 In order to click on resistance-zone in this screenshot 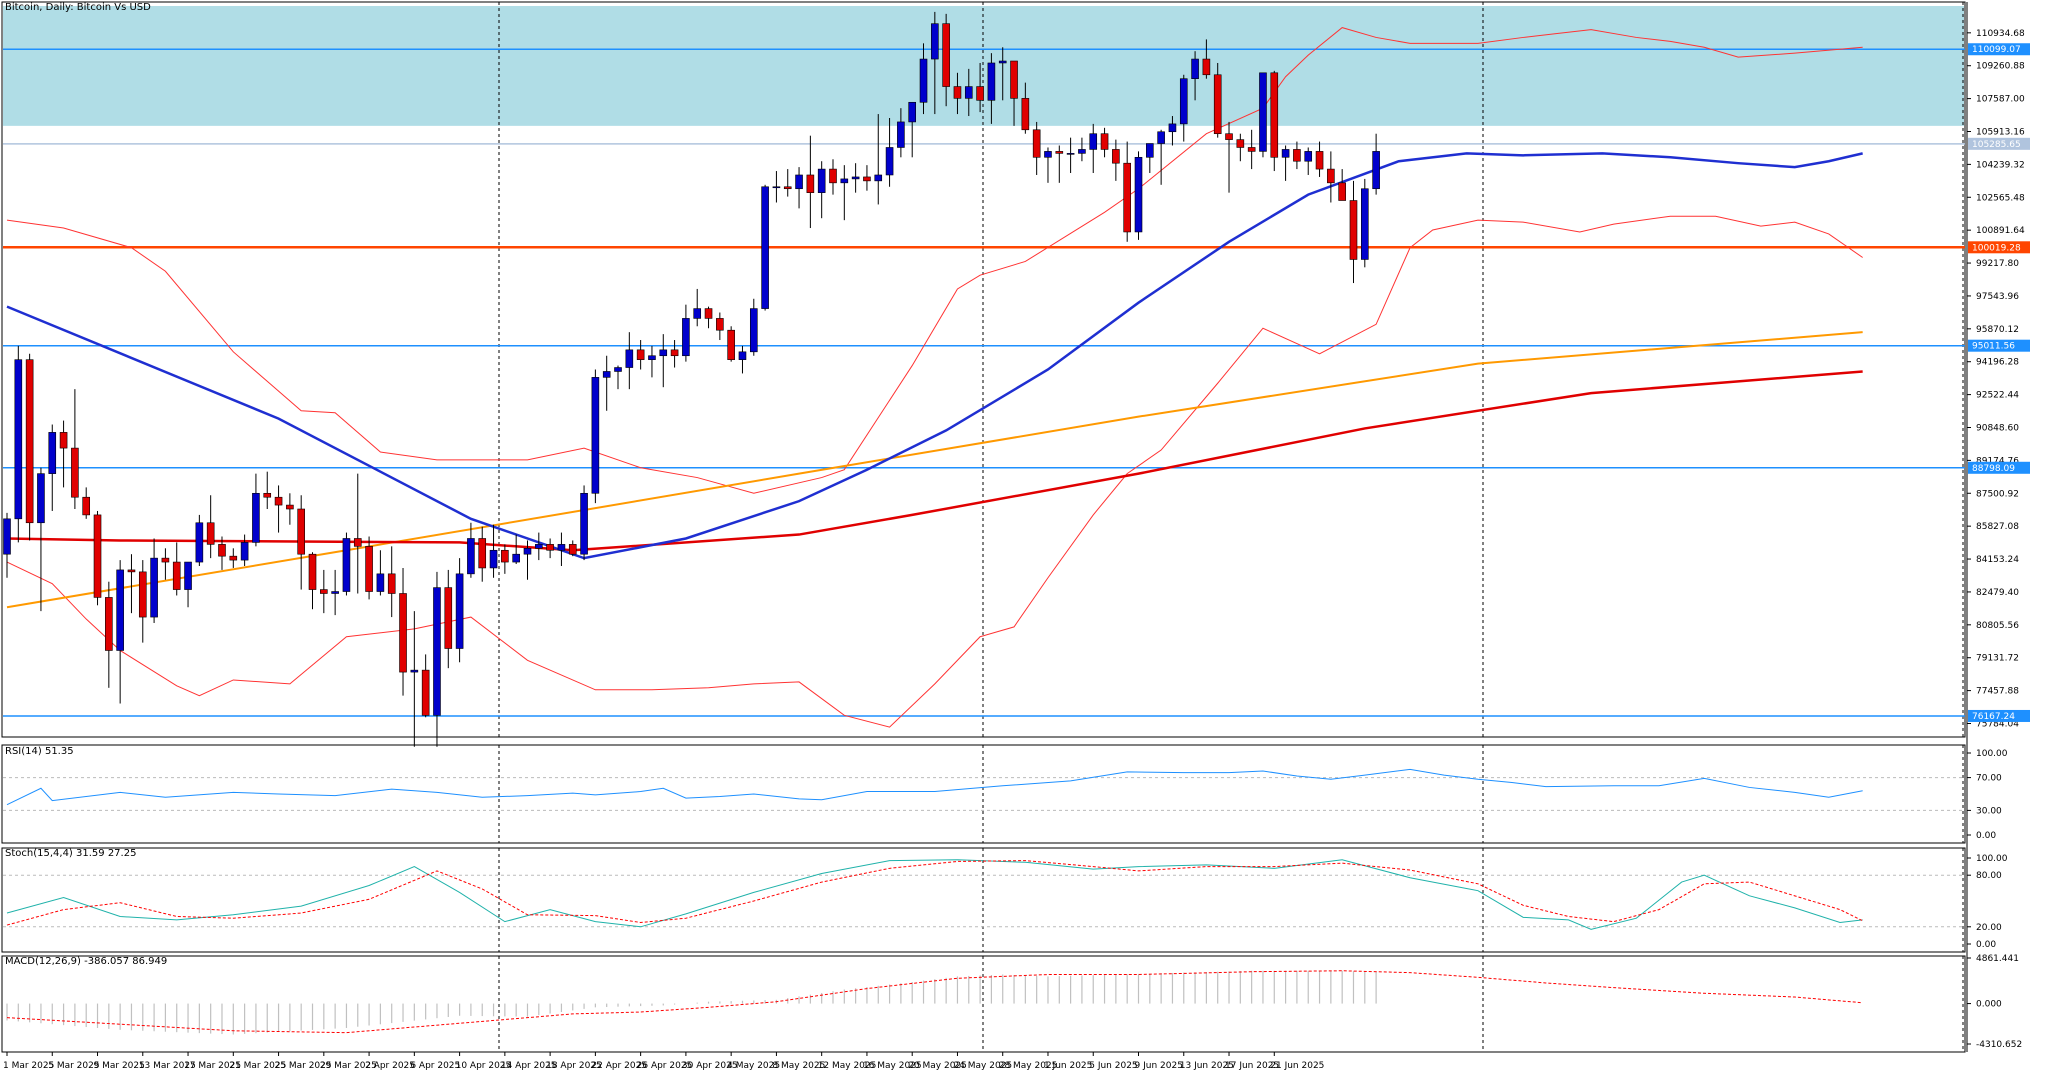, I will do `click(983, 66)`.